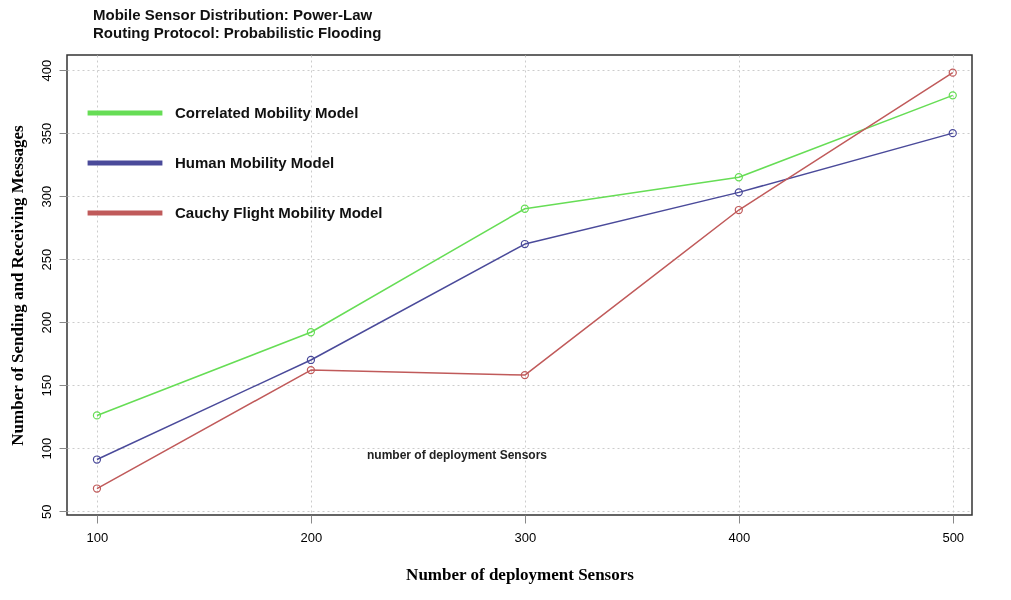 Image resolution: width=1011 pixels, height=600 pixels. I want to click on y-tick-label: 400, so click(46, 70).